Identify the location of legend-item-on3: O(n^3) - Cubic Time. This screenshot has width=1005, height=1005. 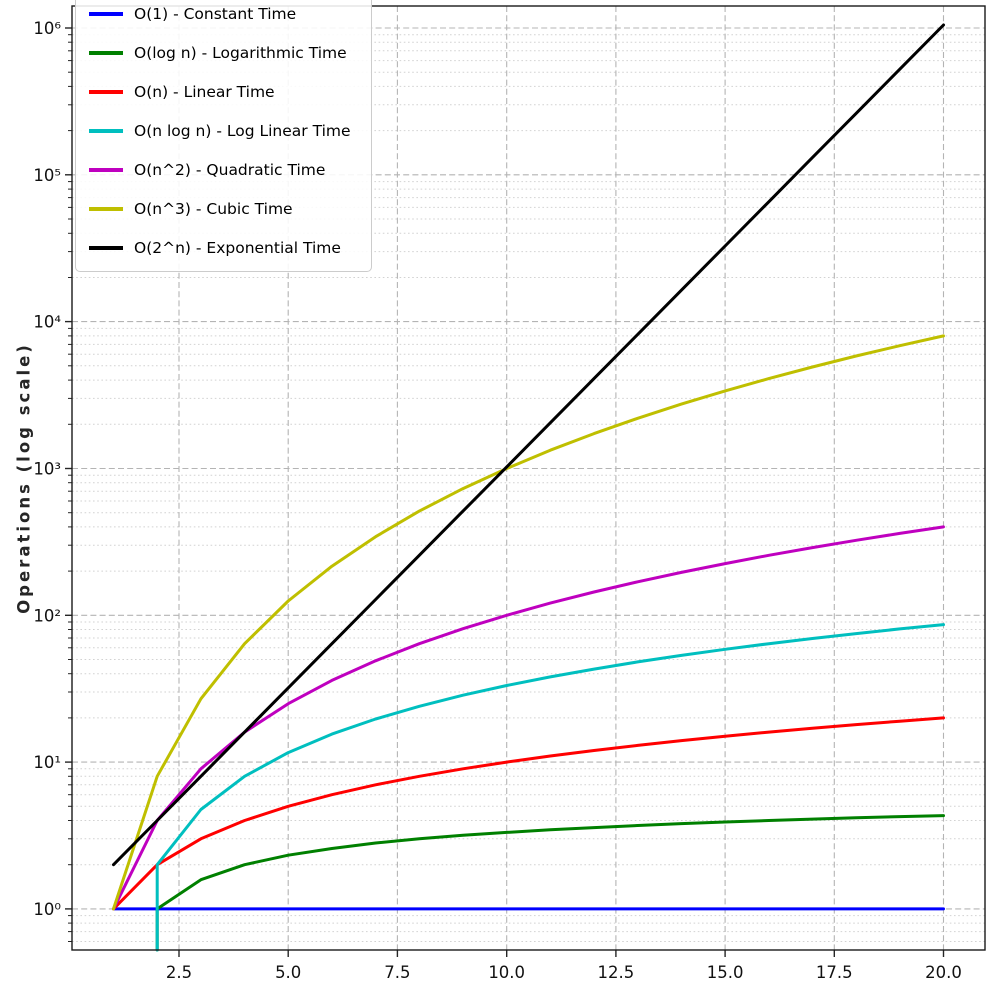
(220, 209).